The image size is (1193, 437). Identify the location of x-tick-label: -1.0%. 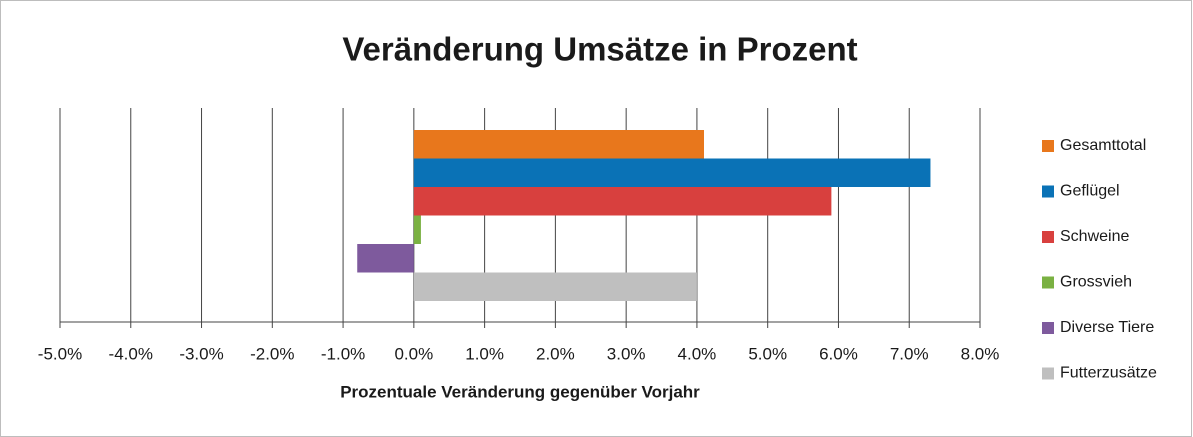
(343, 353).